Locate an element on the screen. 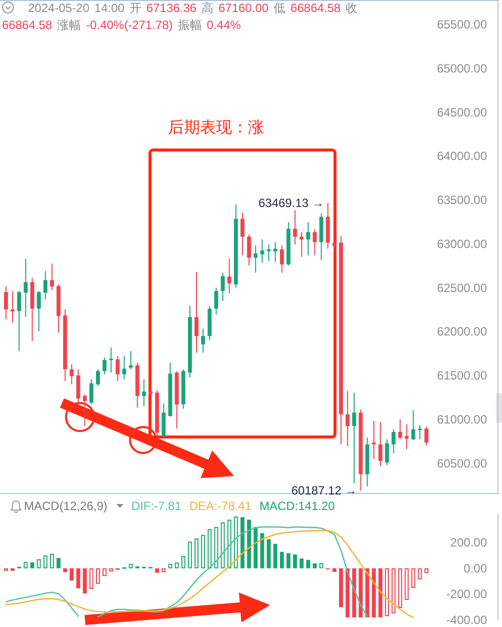  y-tick-label: 62000.00 is located at coordinates (462, 331).